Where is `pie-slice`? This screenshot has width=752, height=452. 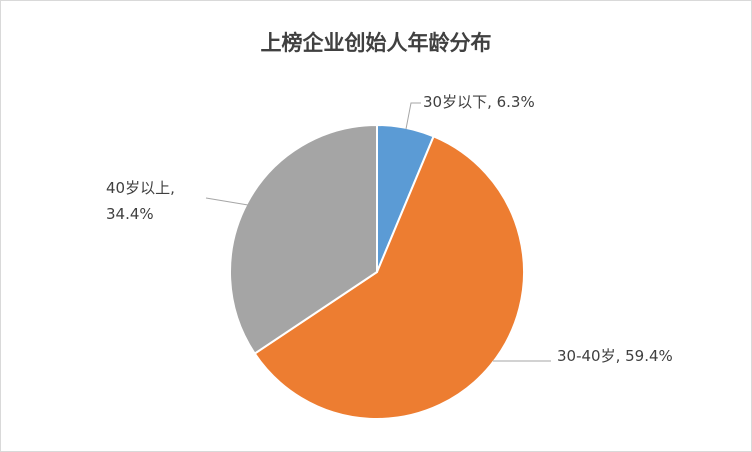 pie-slice is located at coordinates (303, 239).